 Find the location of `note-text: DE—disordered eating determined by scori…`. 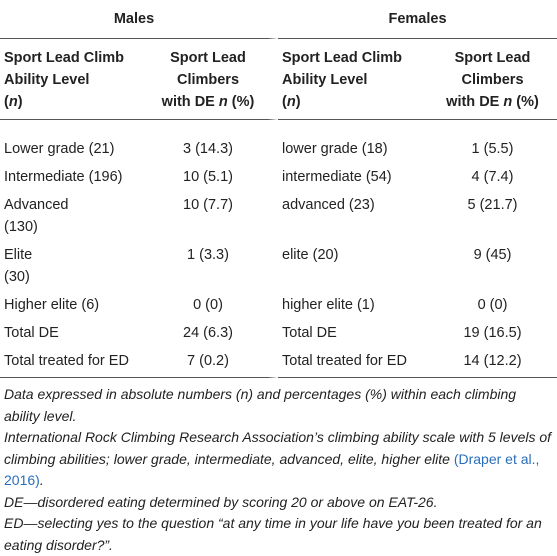

note-text: DE—disordered eating determined by scori… is located at coordinates (221, 501).